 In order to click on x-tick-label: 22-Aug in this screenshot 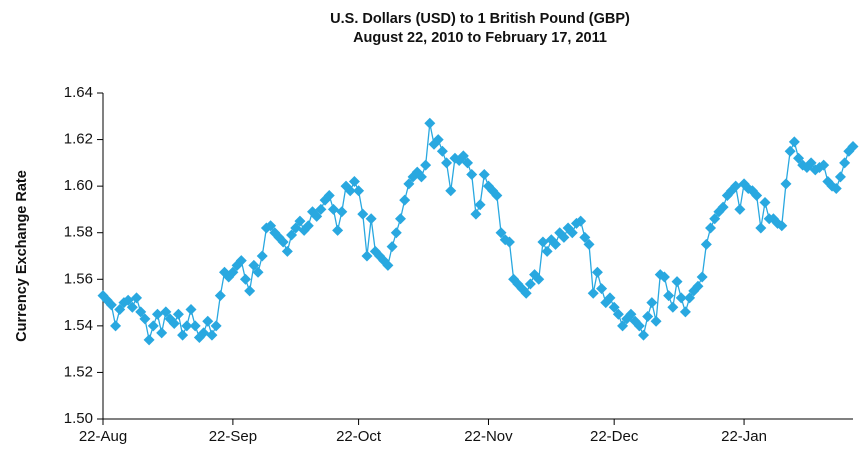, I will do `click(103, 436)`.